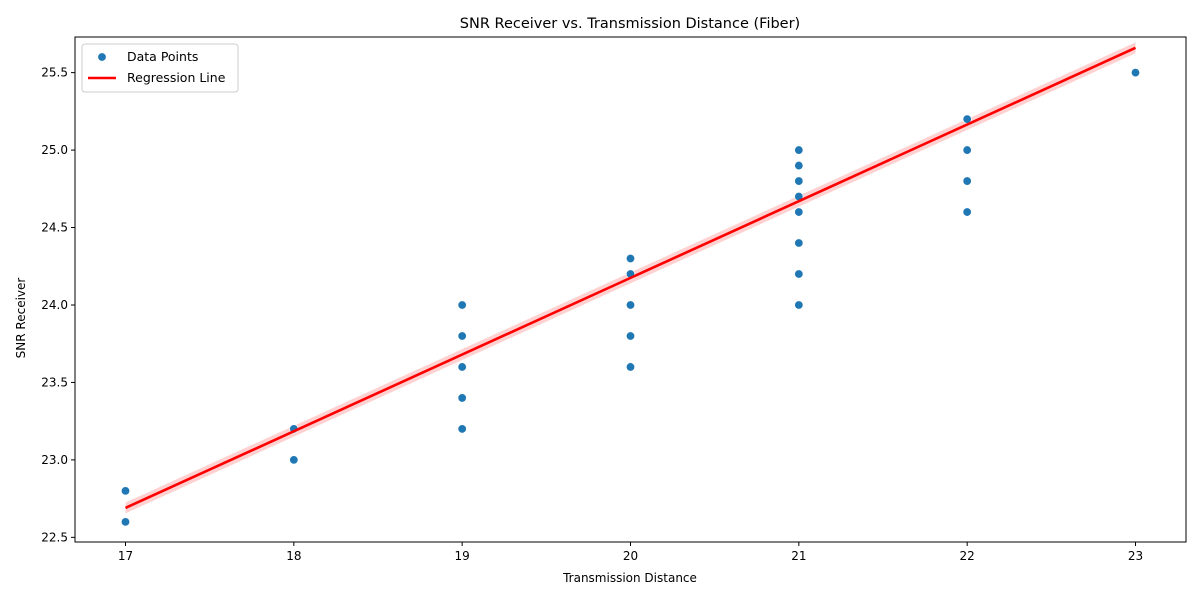 The width and height of the screenshot is (1200, 600). Describe the element at coordinates (798, 556) in the screenshot. I see `x-tick-label: 21` at that location.